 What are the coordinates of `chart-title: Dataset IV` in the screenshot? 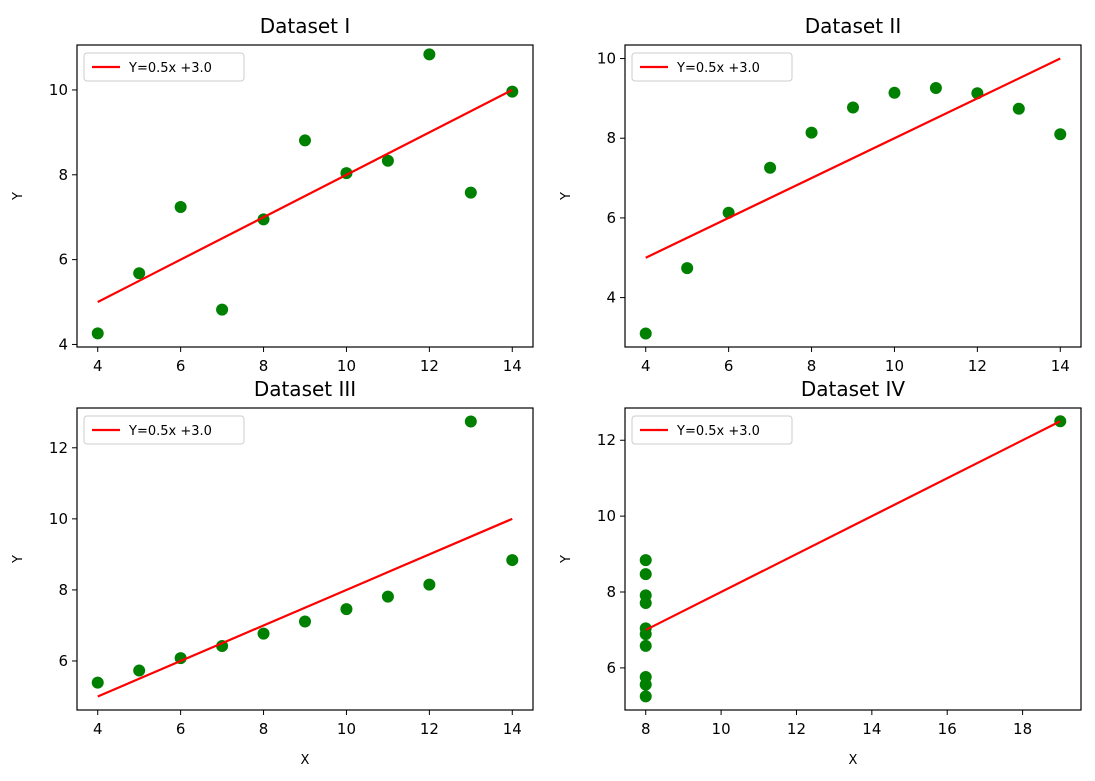 It's located at (853, 389).